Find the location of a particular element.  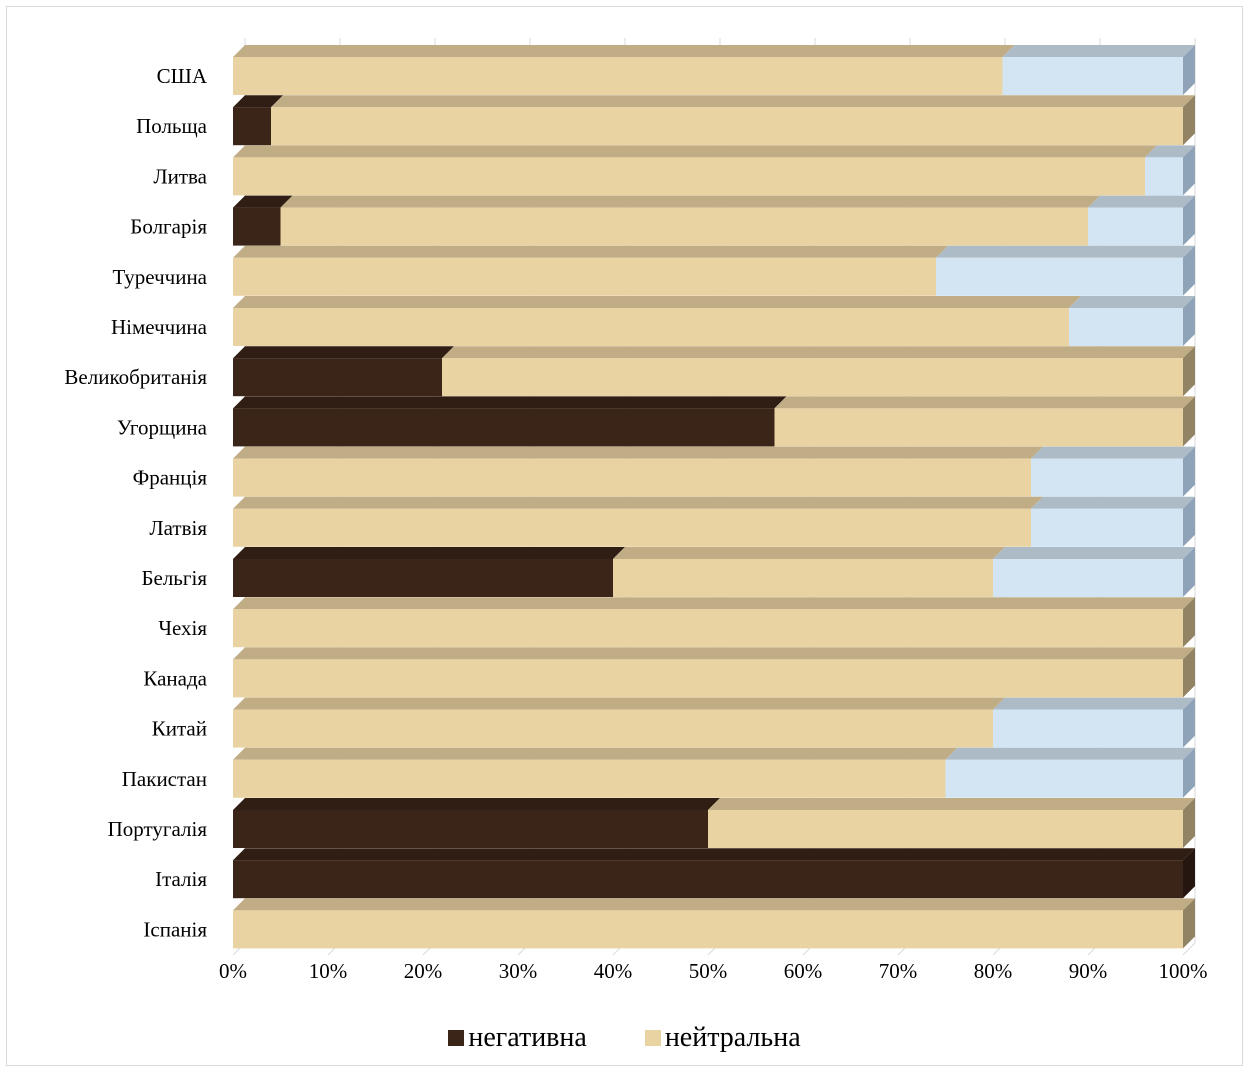

category-label: Польща is located at coordinates (172, 126).